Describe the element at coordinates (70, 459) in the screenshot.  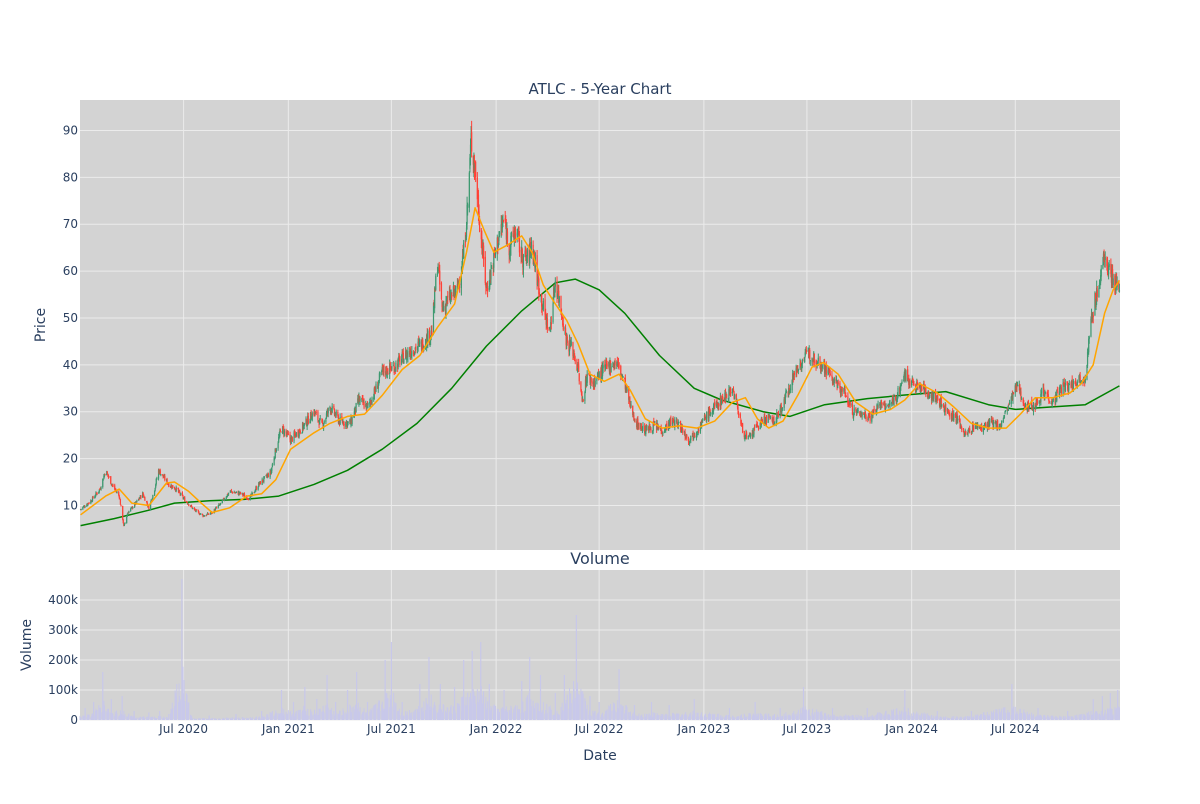
I see `price-y-tick-label: 20` at that location.